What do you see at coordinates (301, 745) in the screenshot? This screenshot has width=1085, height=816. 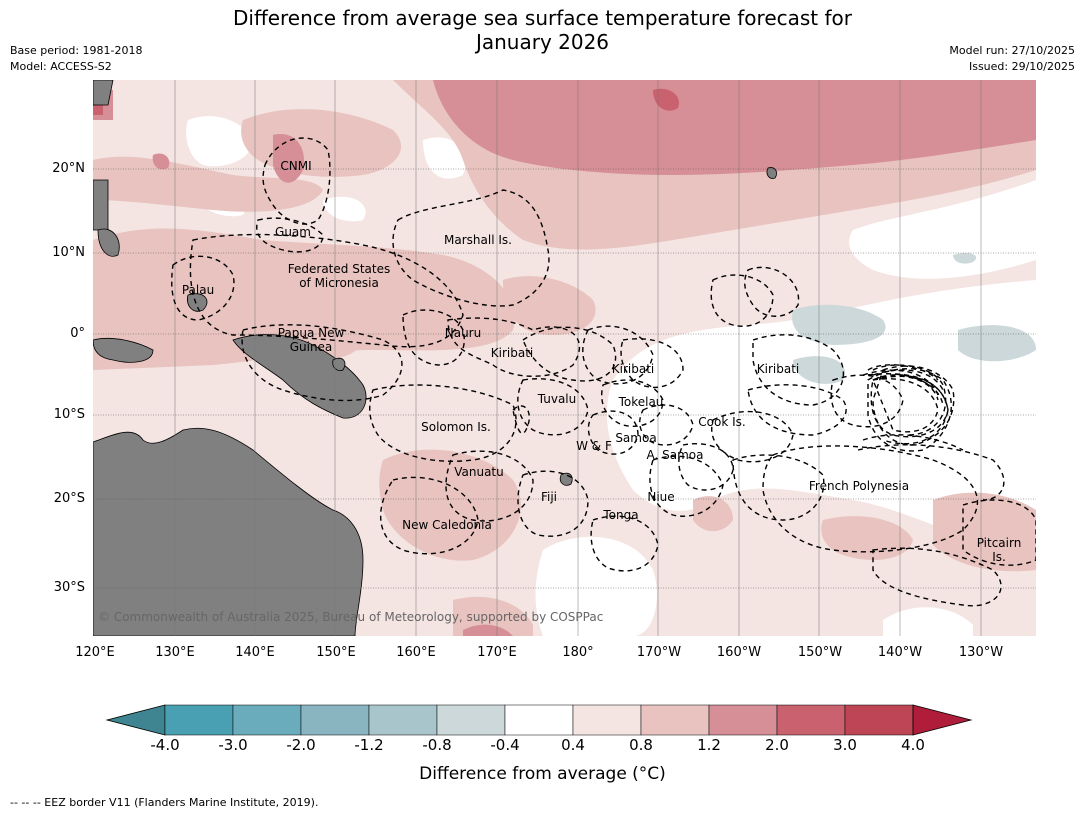 I see `colorbar-tick-label: -2.0` at bounding box center [301, 745].